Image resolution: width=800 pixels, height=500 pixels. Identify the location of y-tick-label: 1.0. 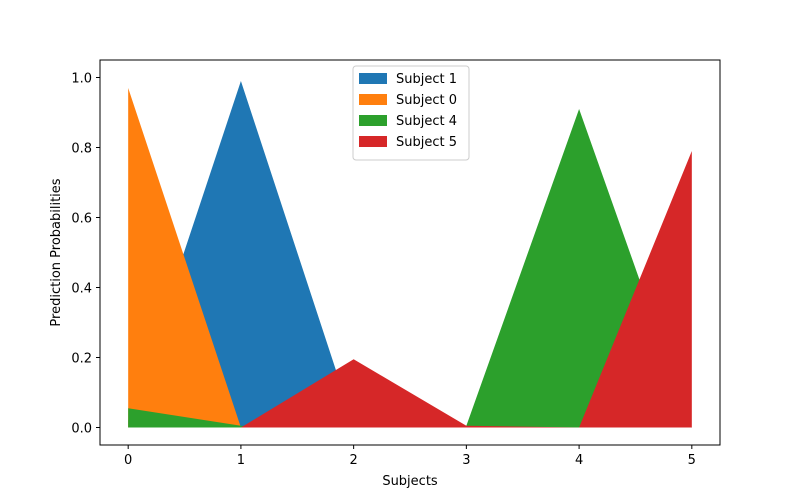
(81, 79).